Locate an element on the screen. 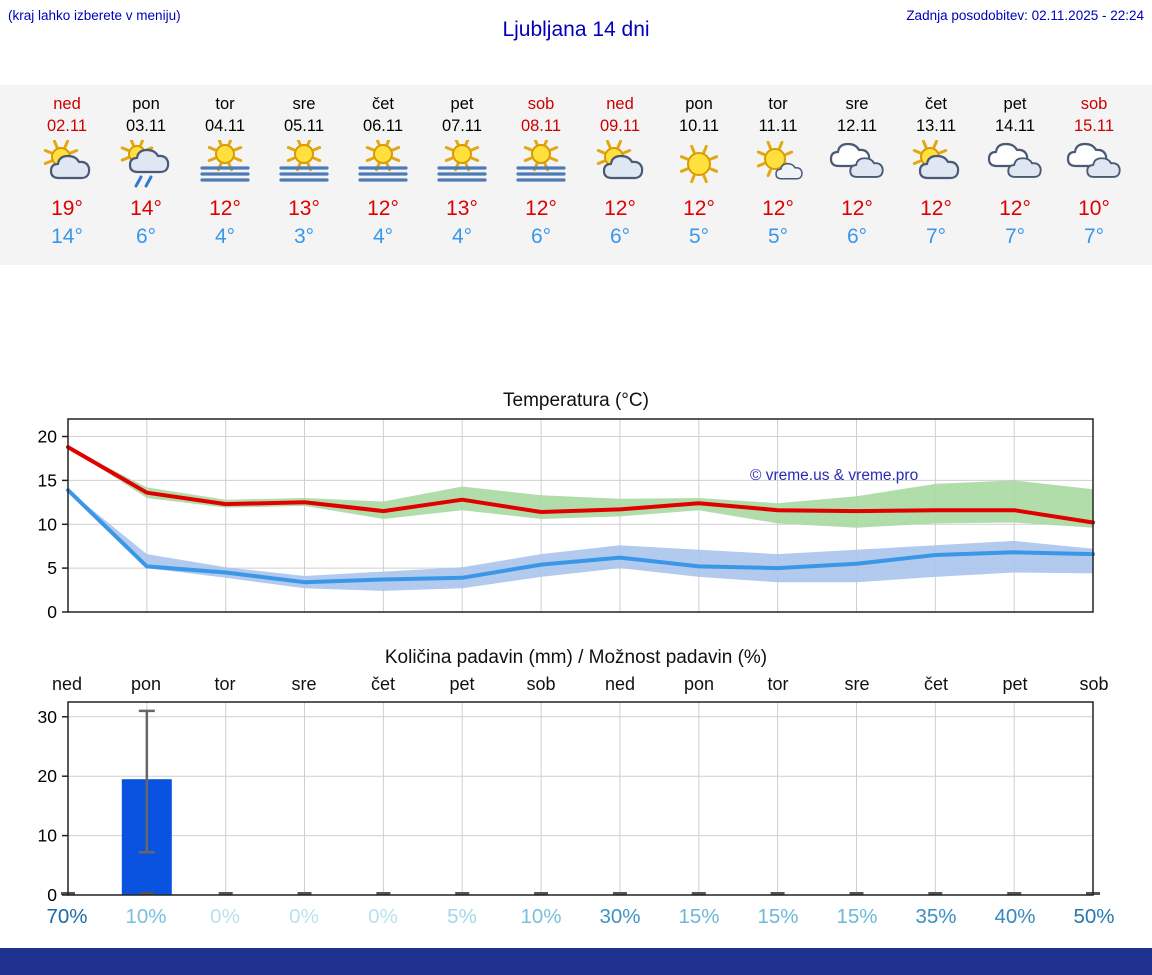 This screenshot has width=1152, height=975. high-temp: 14° is located at coordinates (146, 208).